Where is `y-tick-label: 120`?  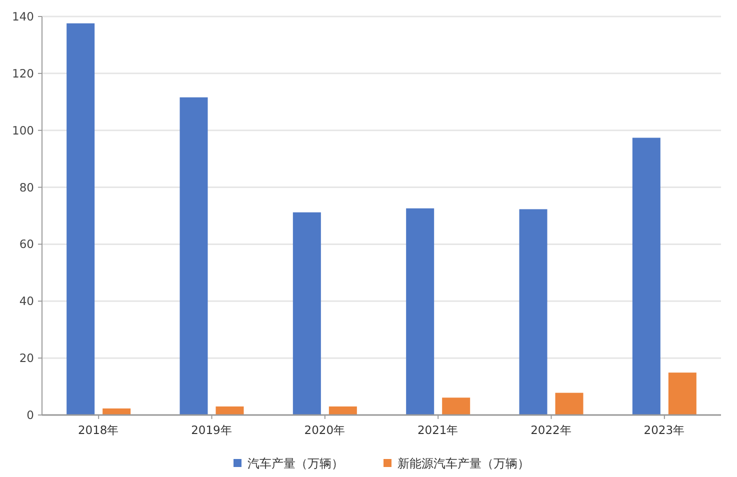
y-tick-label: 120 is located at coordinates (23, 73).